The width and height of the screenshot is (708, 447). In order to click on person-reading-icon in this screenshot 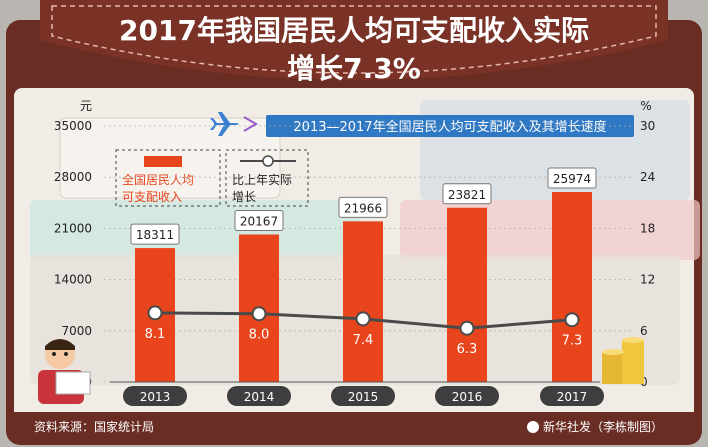, I will do `click(64, 371)`.